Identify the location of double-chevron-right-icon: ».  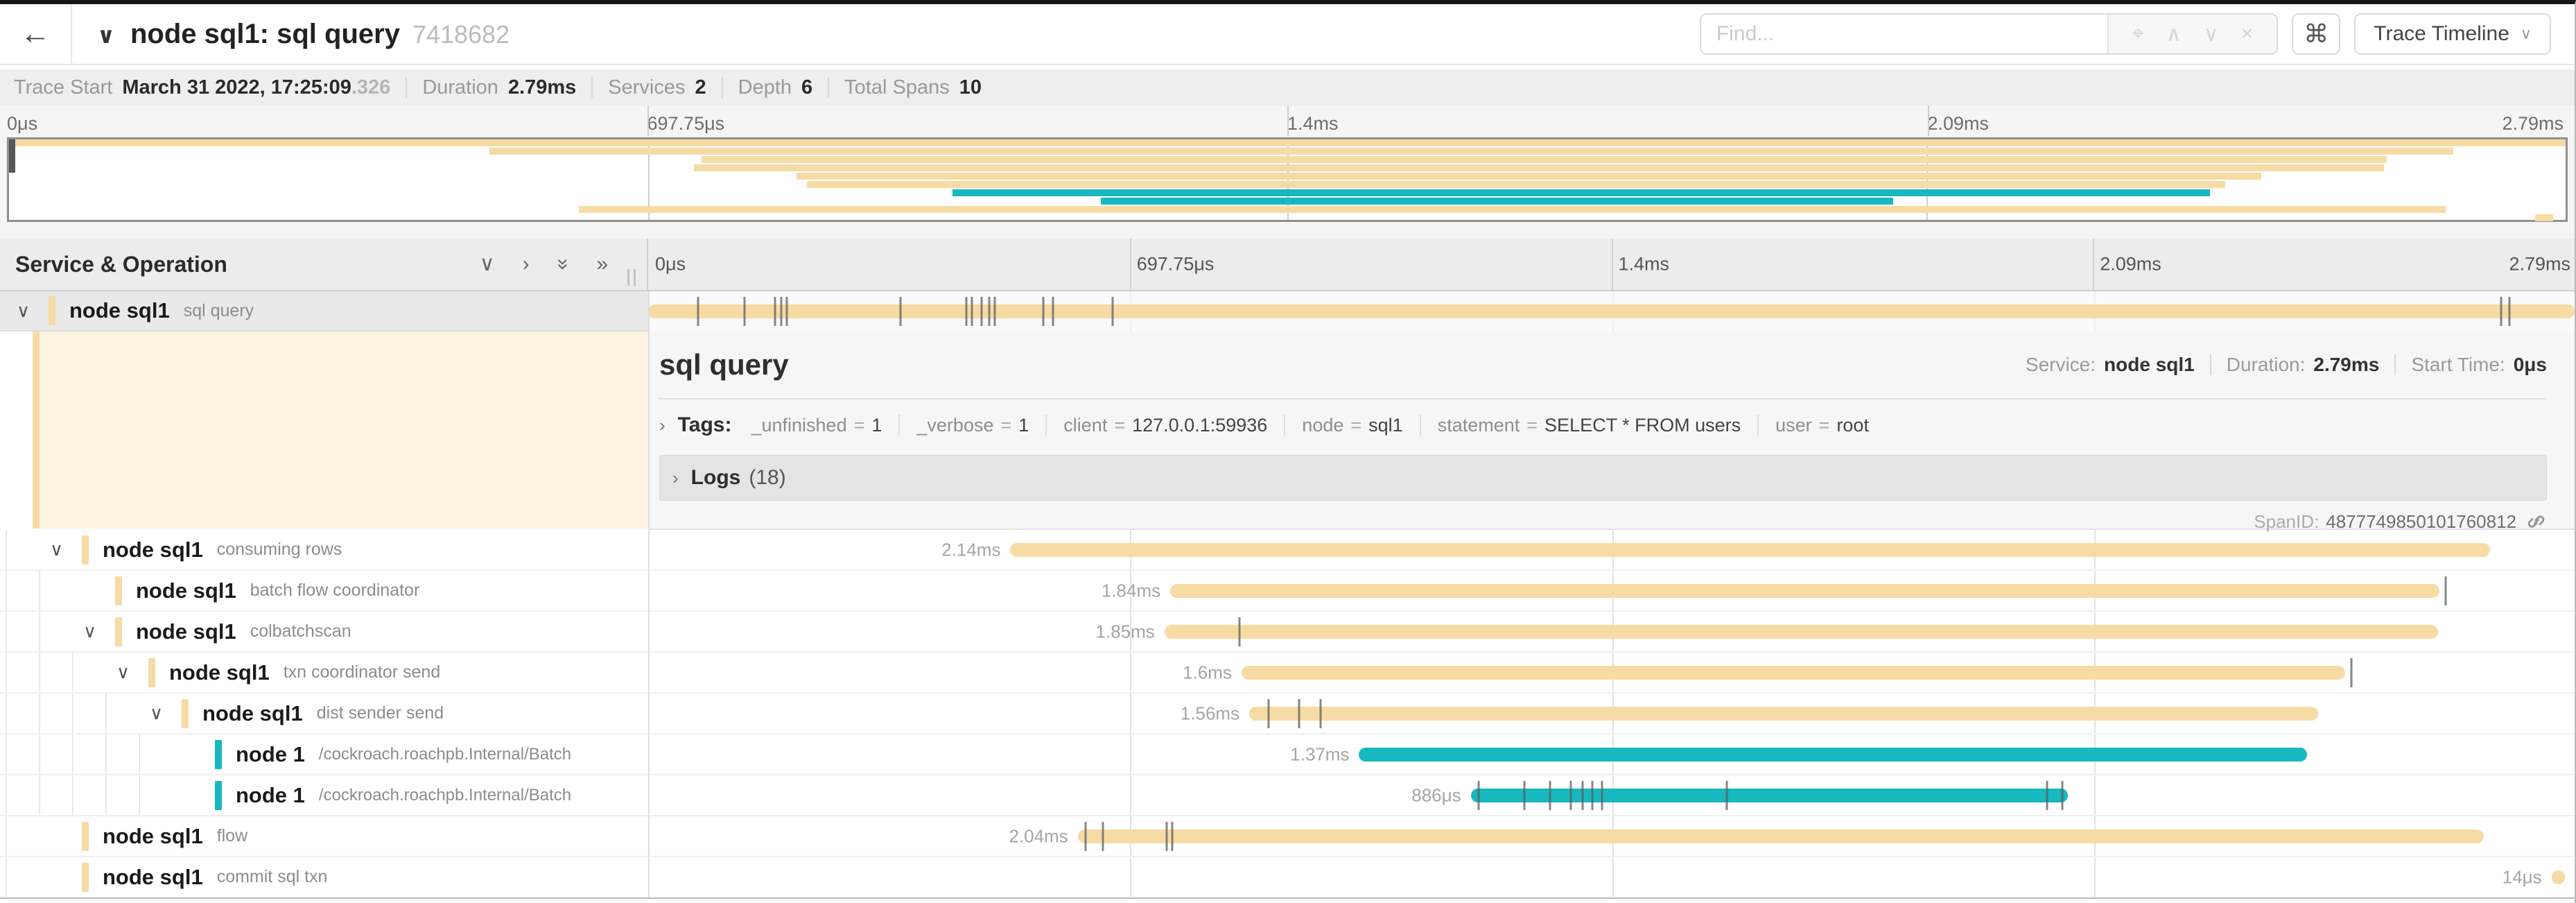
(602, 263).